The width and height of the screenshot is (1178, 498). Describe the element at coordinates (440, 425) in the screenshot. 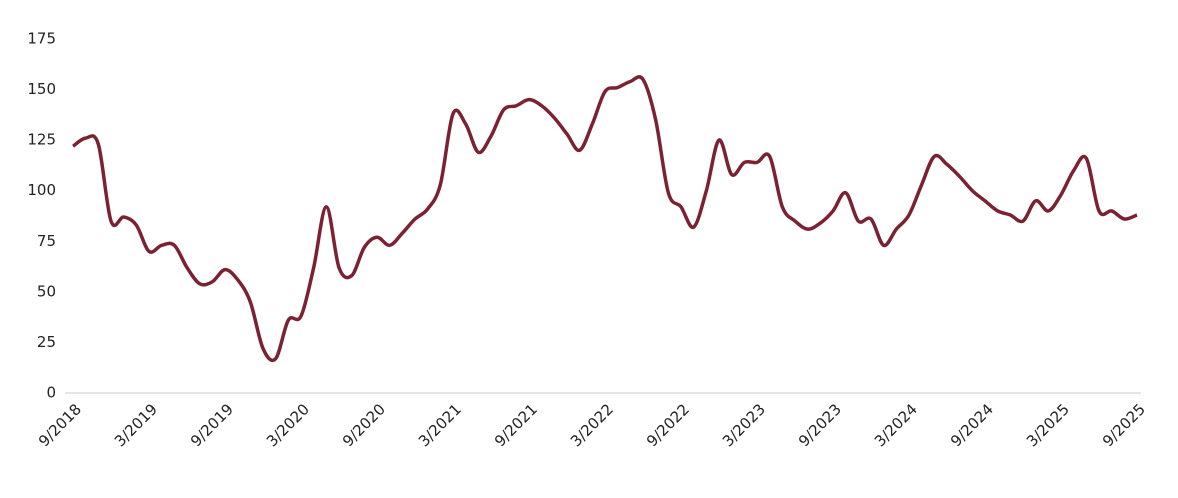

I see `x-tick-label: 3/2021` at that location.